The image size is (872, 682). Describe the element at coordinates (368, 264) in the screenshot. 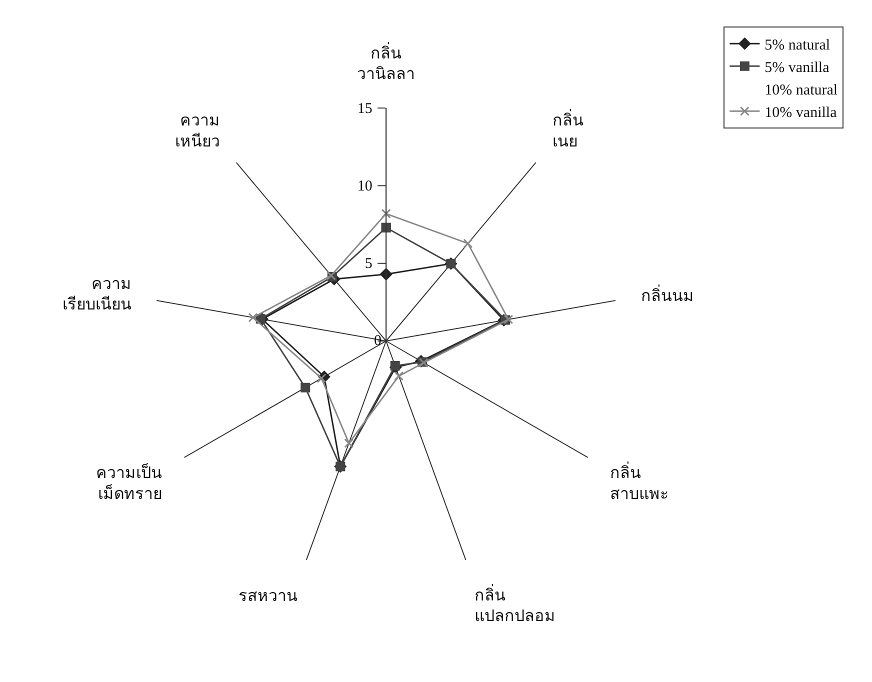

I see `y-tick-label: 5` at that location.